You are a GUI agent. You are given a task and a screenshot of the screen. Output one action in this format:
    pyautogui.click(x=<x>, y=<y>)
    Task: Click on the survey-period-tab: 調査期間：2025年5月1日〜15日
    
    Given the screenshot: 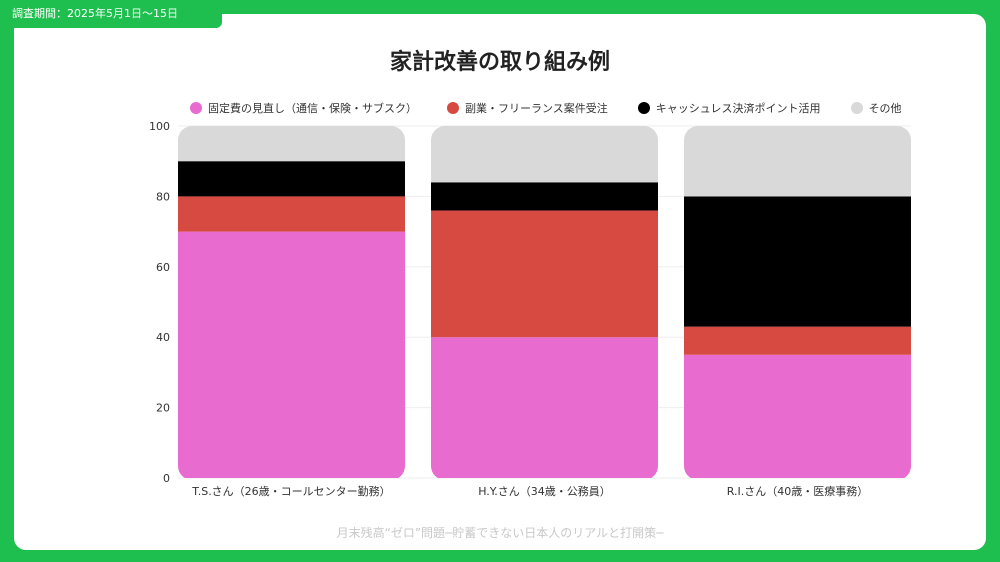 What is the action you would take?
    pyautogui.click(x=111, y=14)
    